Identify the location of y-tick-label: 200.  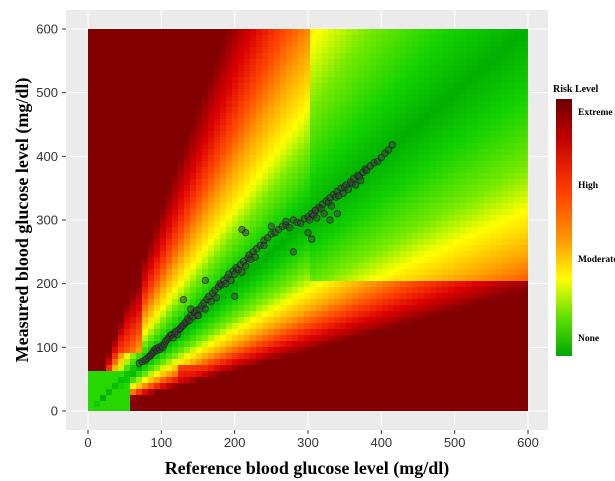
(47, 283).